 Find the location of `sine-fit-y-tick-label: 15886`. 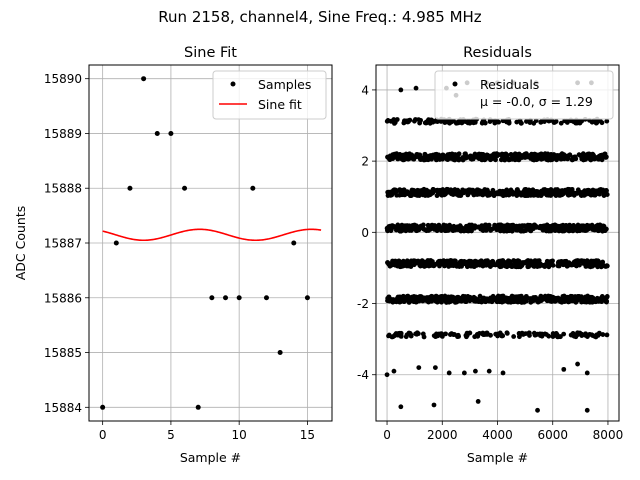

sine-fit-y-tick-label: 15886 is located at coordinates (63, 298).